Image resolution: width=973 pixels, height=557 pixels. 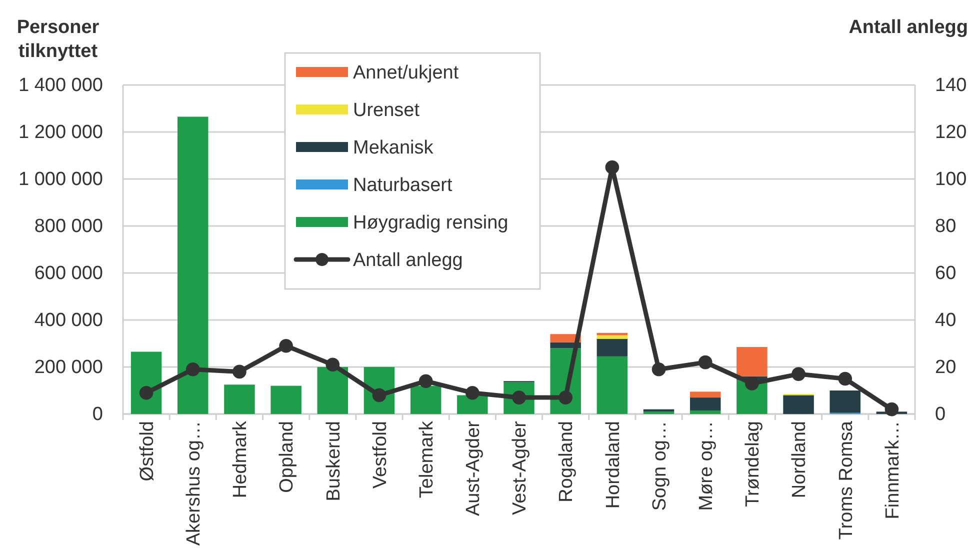 What do you see at coordinates (945, 321) in the screenshot?
I see `y2-tick-label: 40` at bounding box center [945, 321].